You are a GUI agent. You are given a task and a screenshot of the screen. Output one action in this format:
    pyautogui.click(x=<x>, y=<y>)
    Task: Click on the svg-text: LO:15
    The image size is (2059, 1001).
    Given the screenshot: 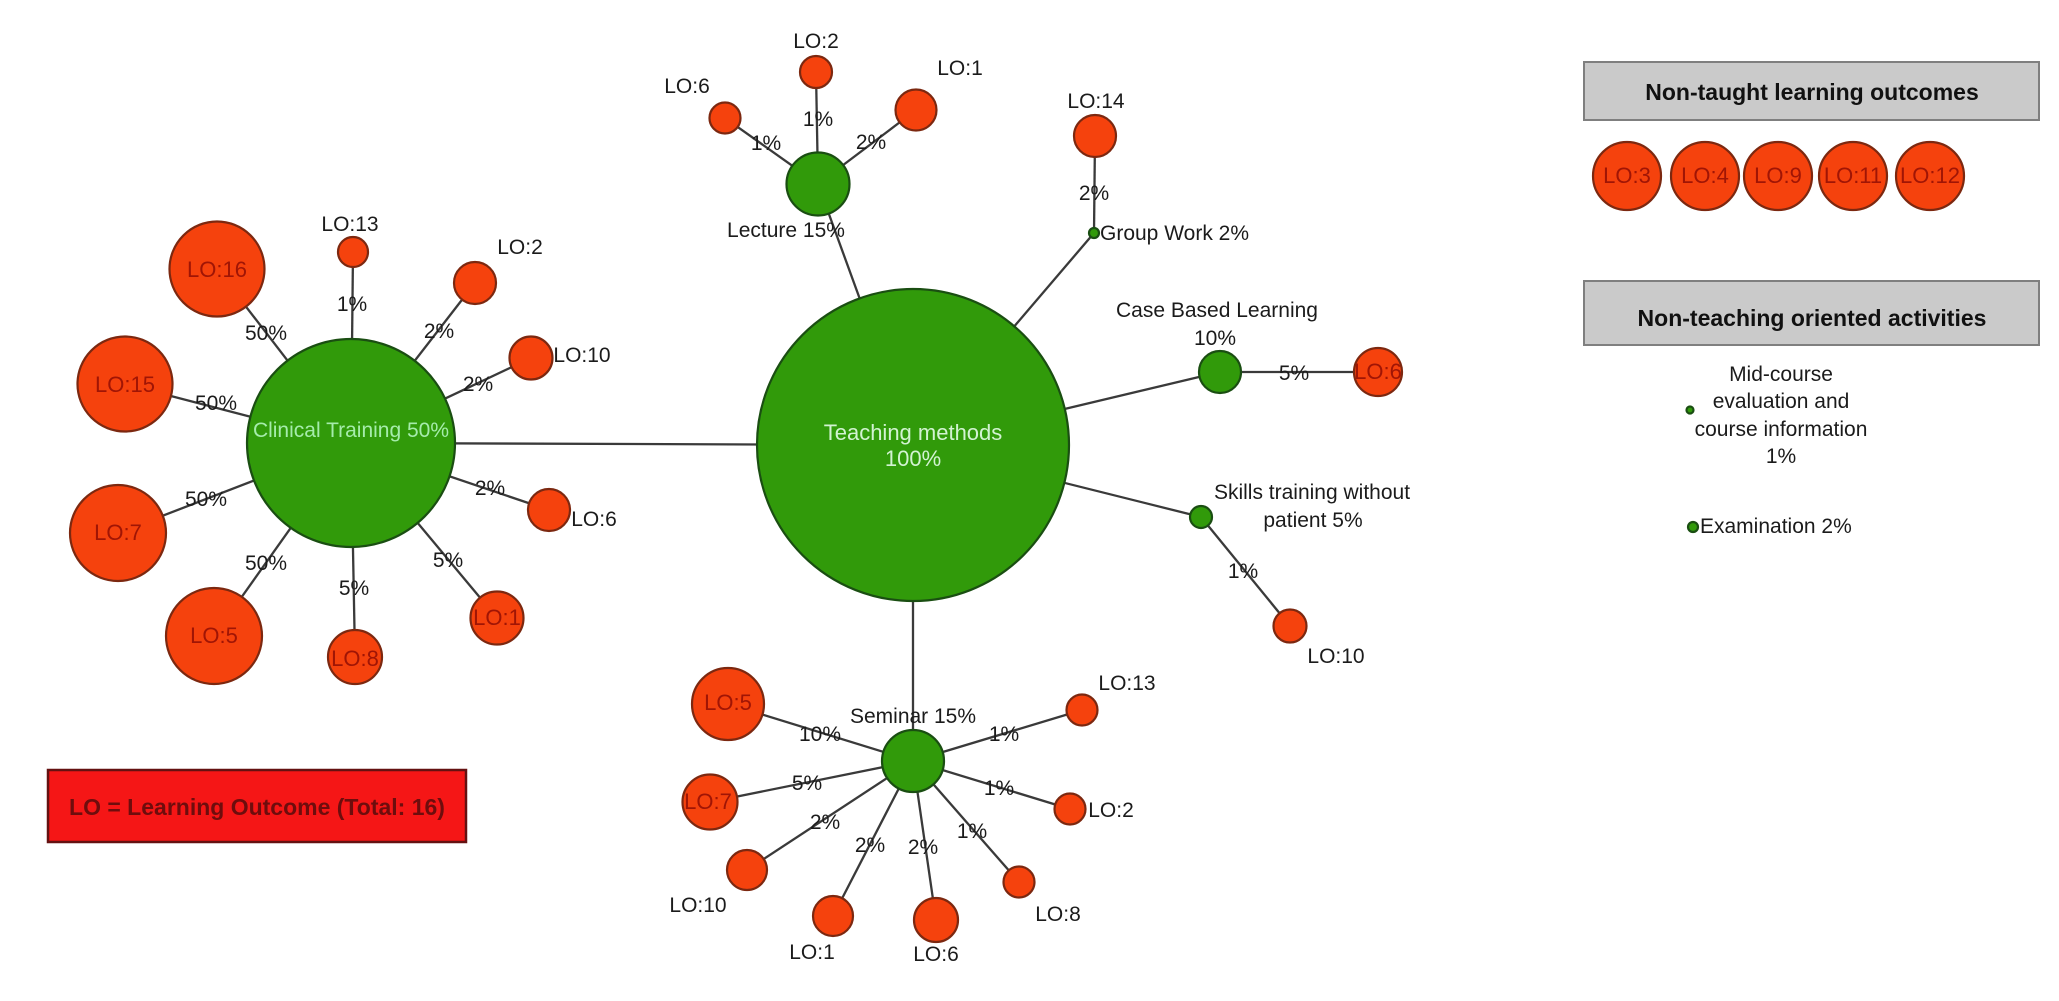 What is the action you would take?
    pyautogui.click(x=125, y=384)
    